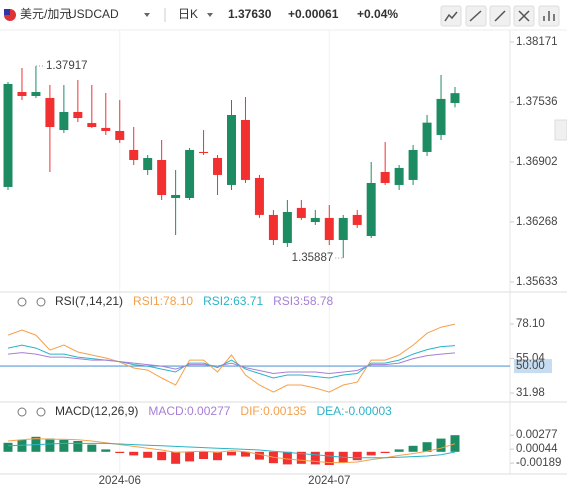  Describe the element at coordinates (560, 130) in the screenshot. I see `side-button` at that location.